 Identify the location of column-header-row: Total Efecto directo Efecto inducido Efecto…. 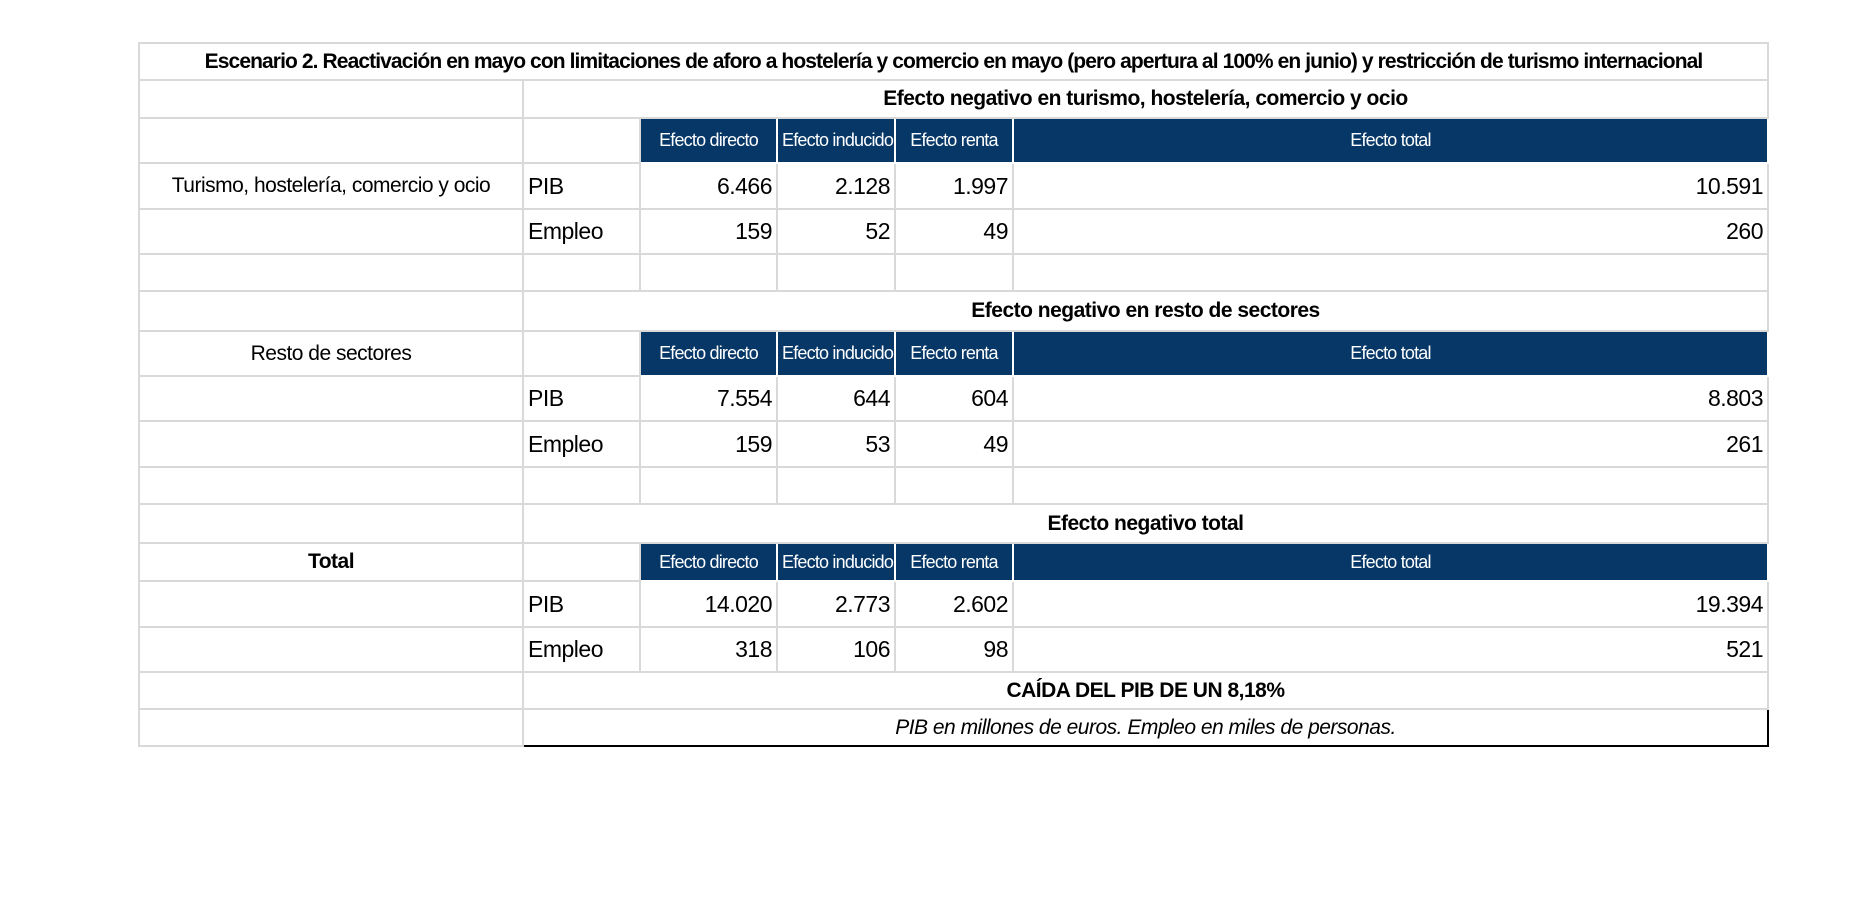
(953, 562).